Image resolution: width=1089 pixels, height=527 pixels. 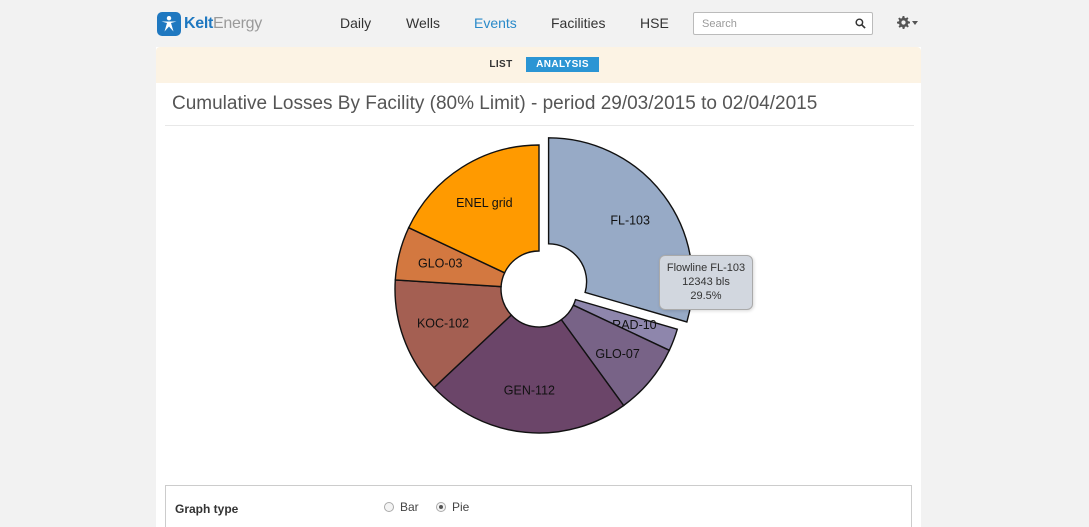 I want to click on pie-slice-enel-grid, so click(x=473, y=209).